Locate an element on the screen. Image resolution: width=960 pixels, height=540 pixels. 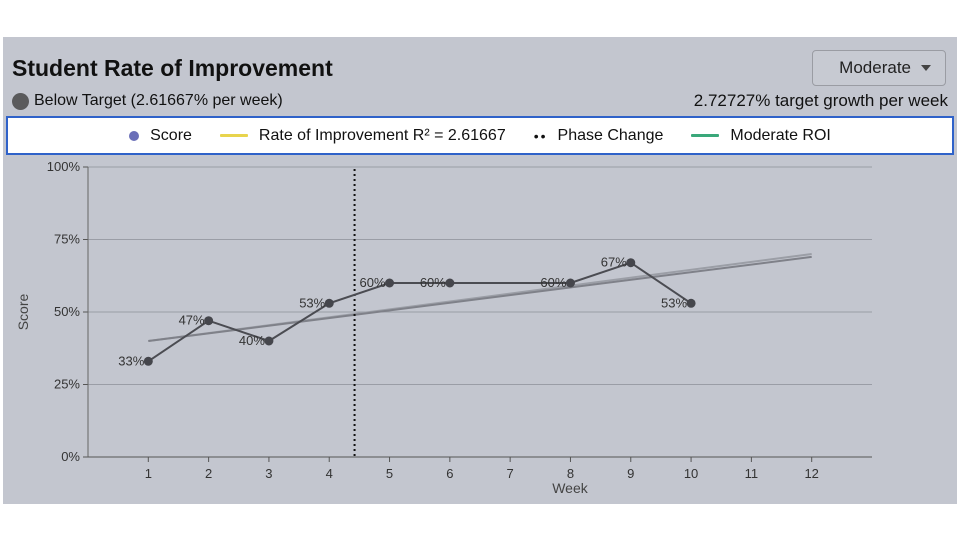
legend-label: Rate of Improvement R² = 2.61667 is located at coordinates (382, 135).